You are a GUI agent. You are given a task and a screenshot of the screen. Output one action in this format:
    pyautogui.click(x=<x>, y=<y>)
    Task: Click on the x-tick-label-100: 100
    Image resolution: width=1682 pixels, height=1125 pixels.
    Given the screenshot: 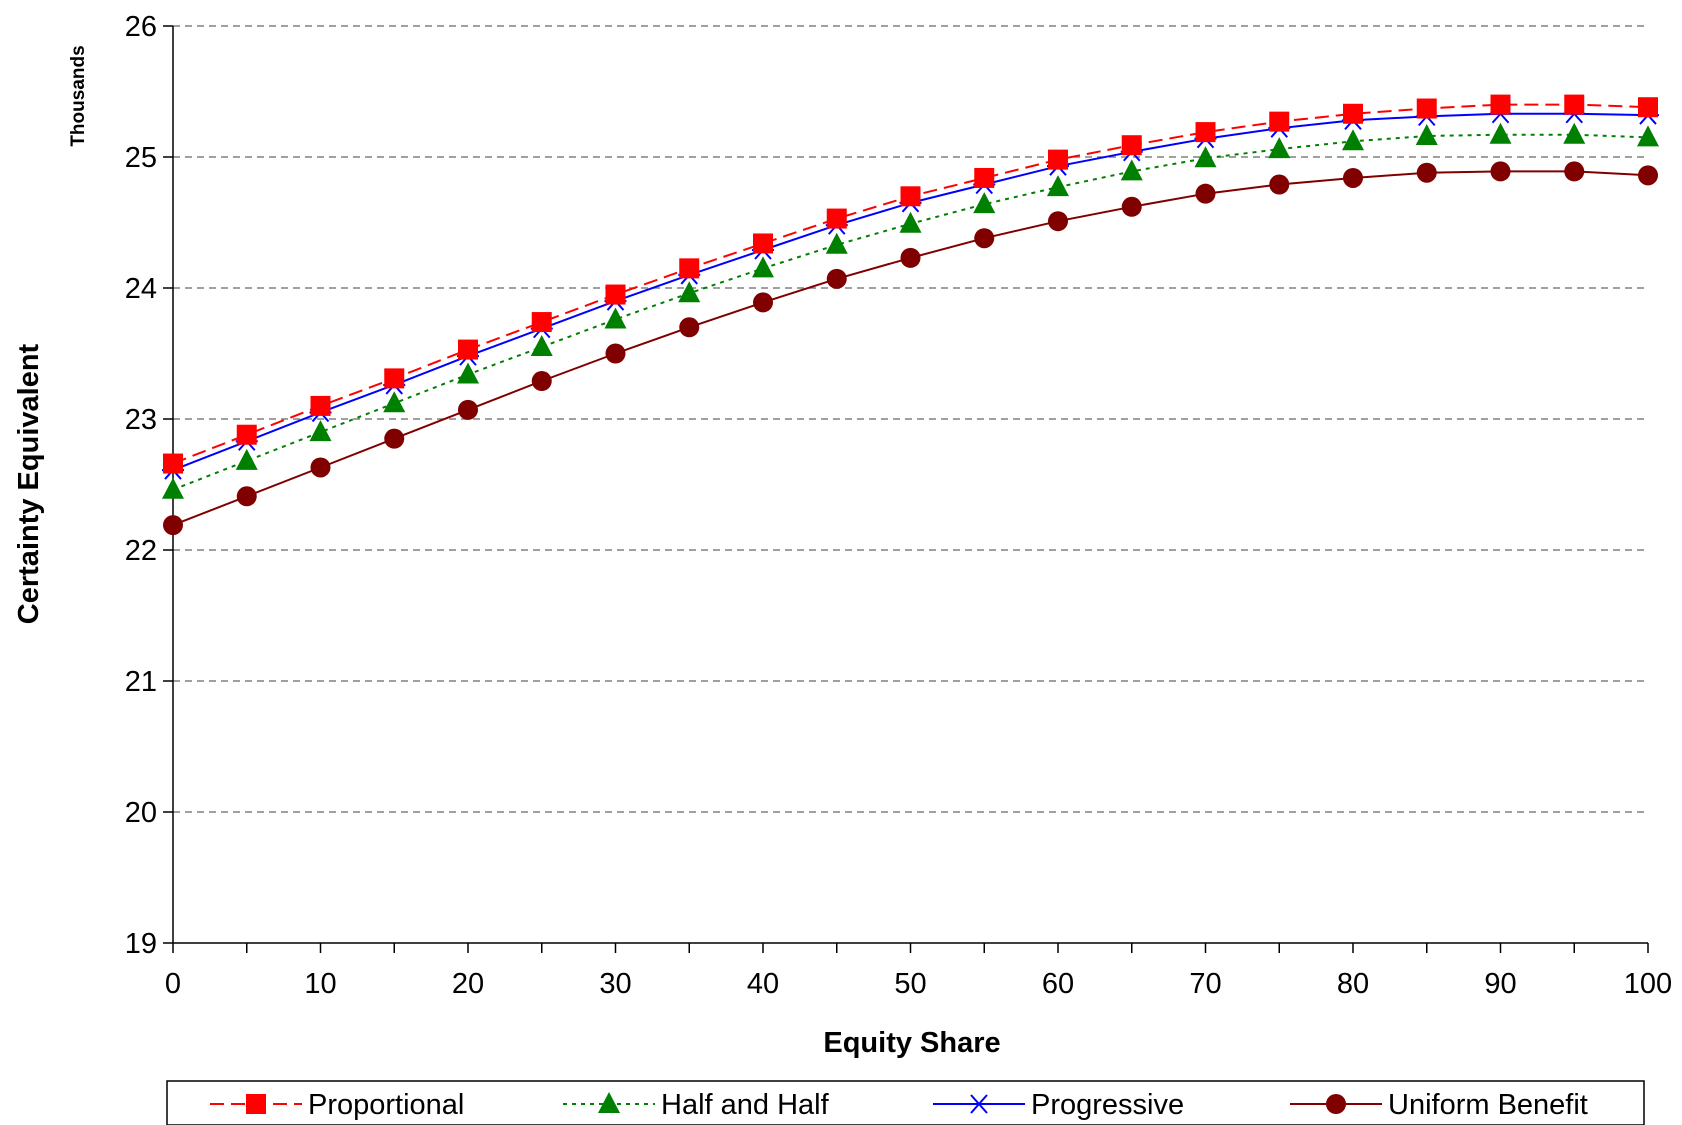 What is the action you would take?
    pyautogui.click(x=1648, y=984)
    